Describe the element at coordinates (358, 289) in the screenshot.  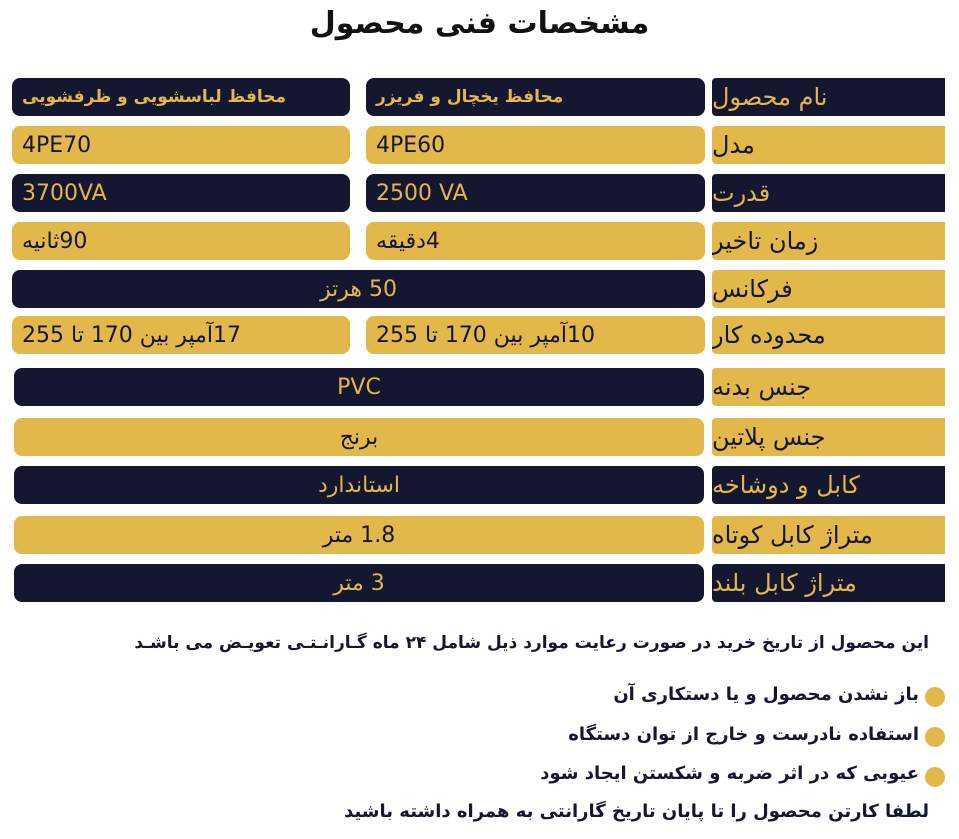
I see `frequency-value: 50 هرتز` at that location.